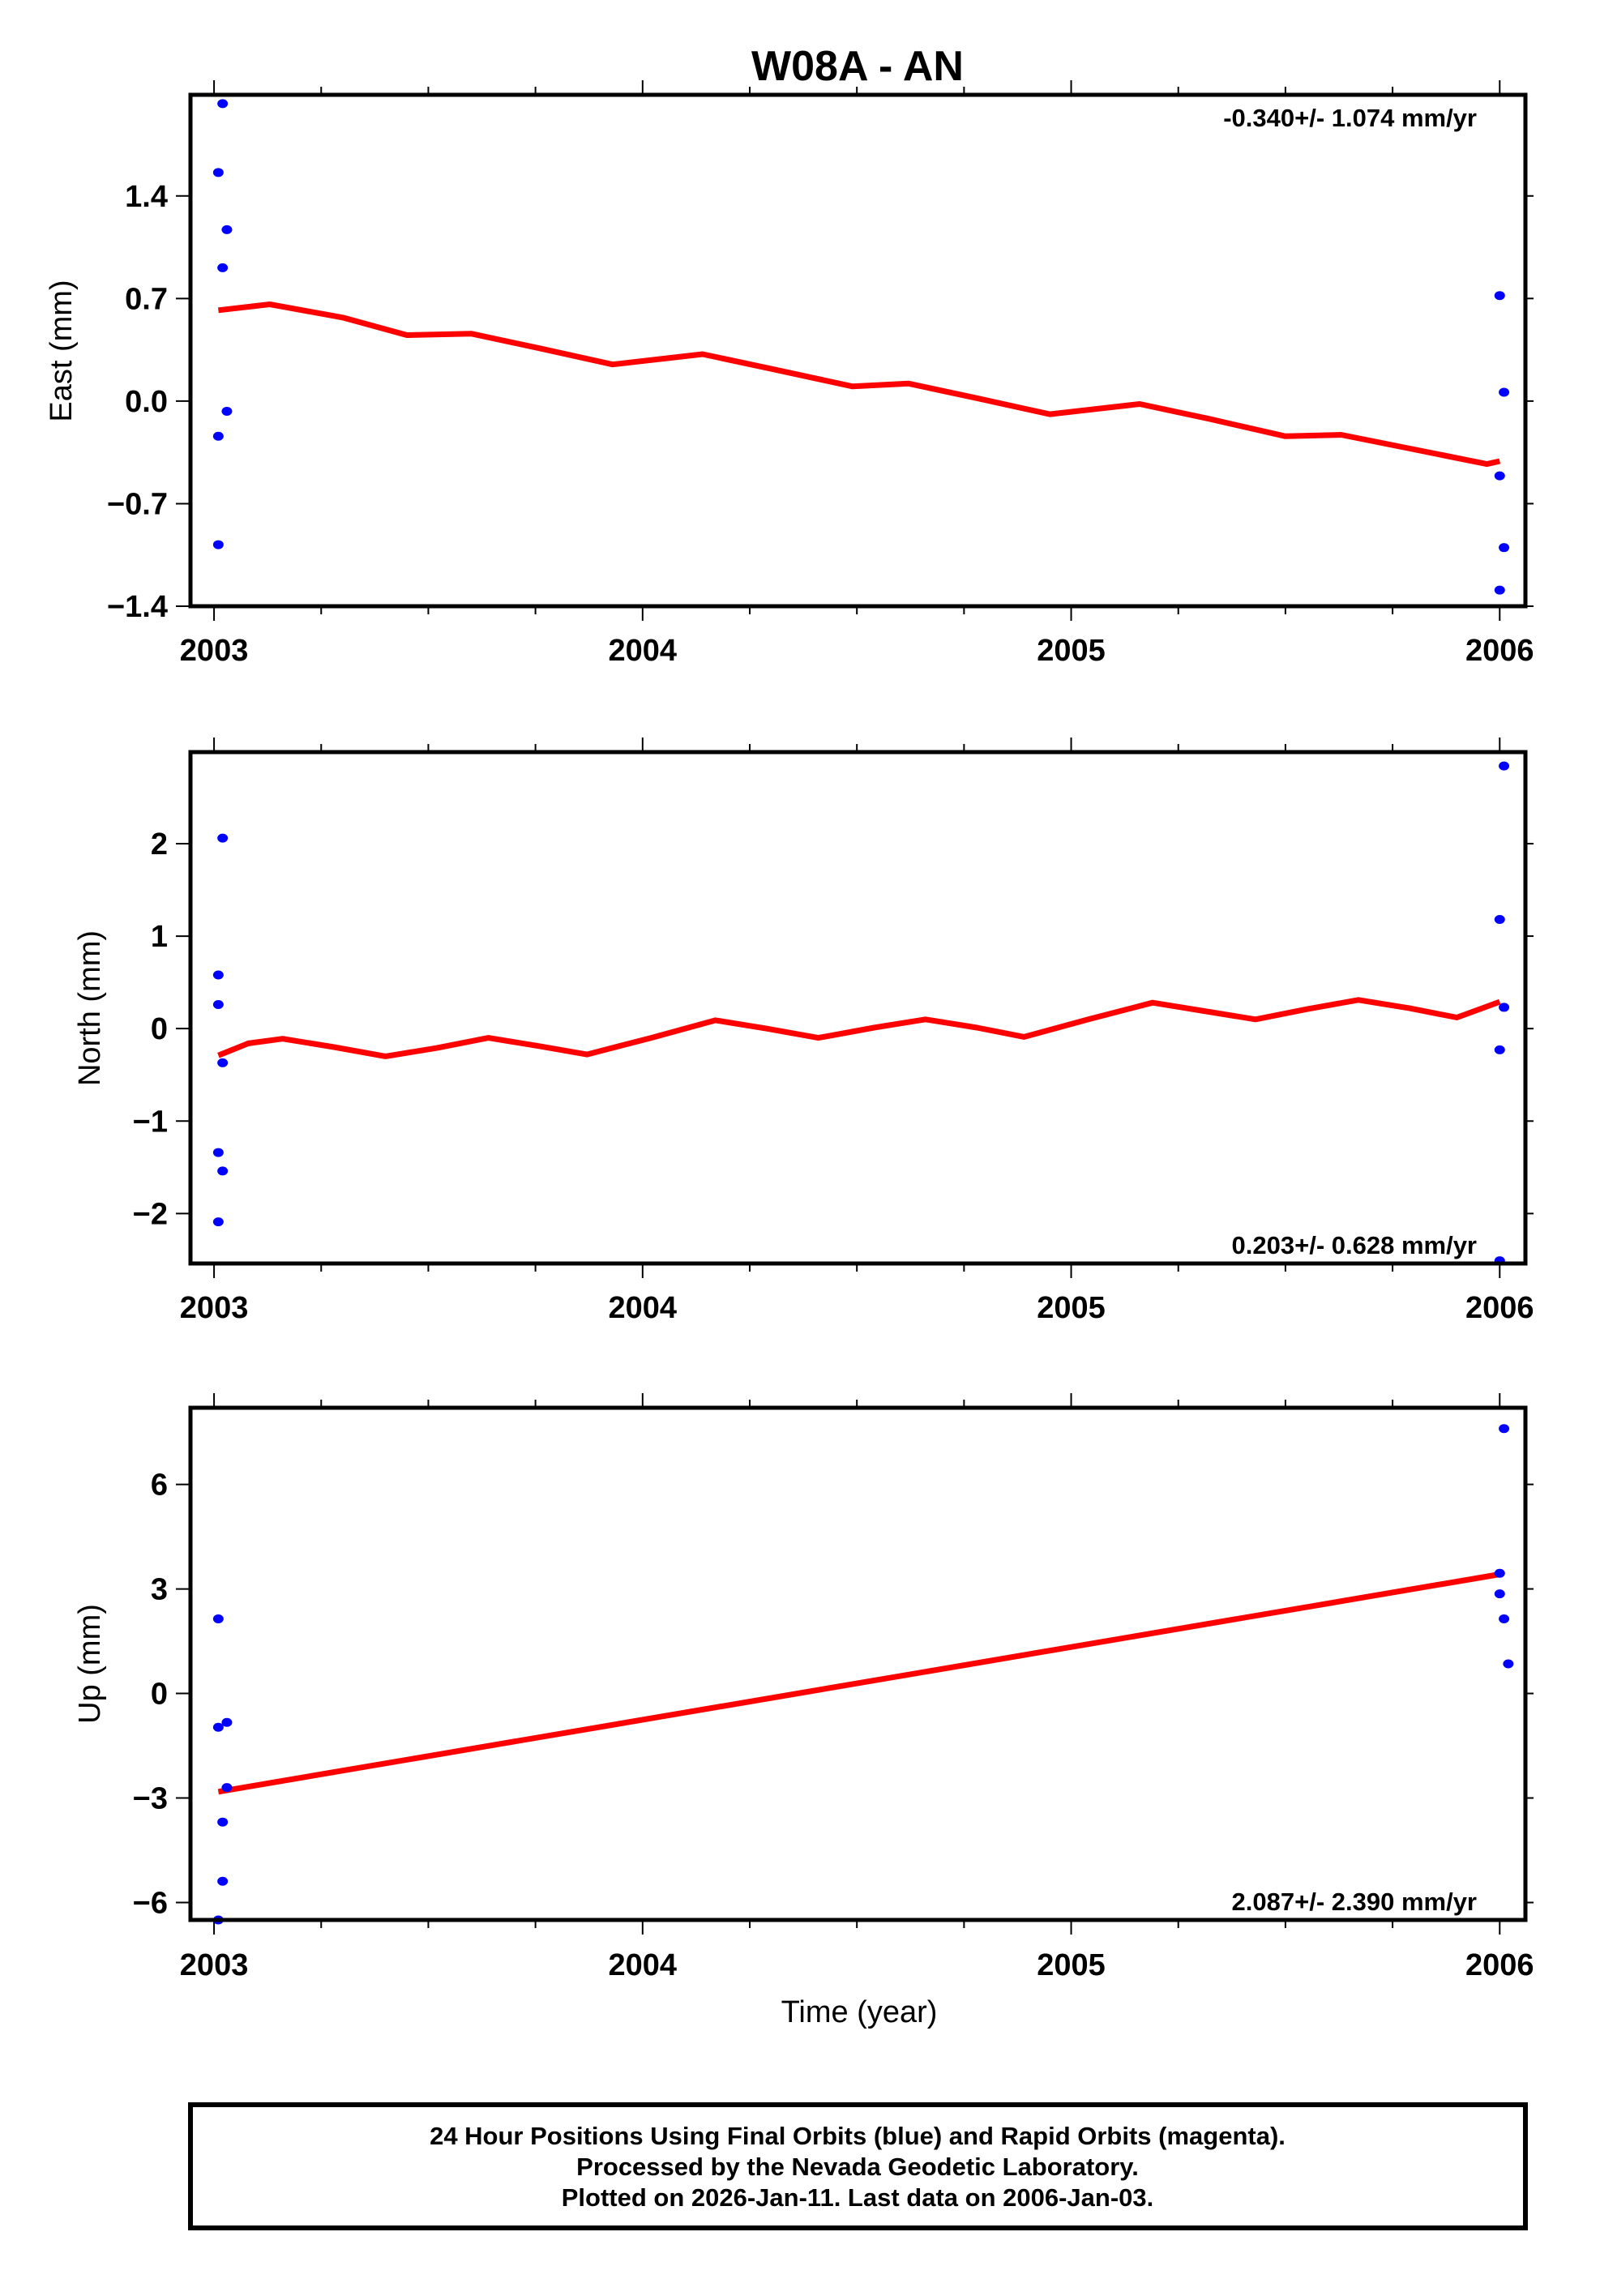 This screenshot has height=2296, width=1600. What do you see at coordinates (90, 1664) in the screenshot?
I see `y-axis-label-up: Up (mm)` at bounding box center [90, 1664].